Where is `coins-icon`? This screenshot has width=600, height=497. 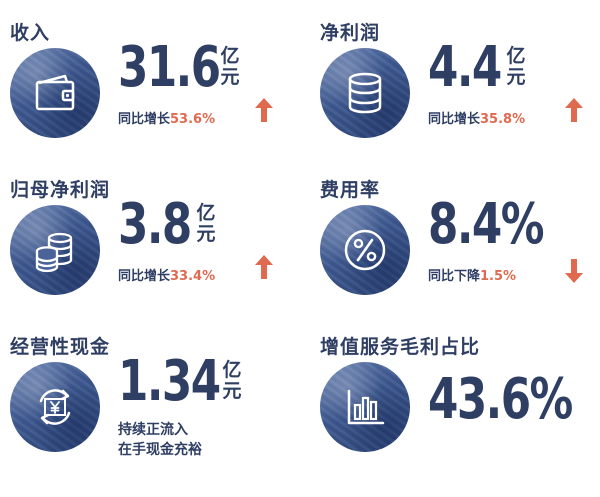 coins-icon is located at coordinates (54, 252).